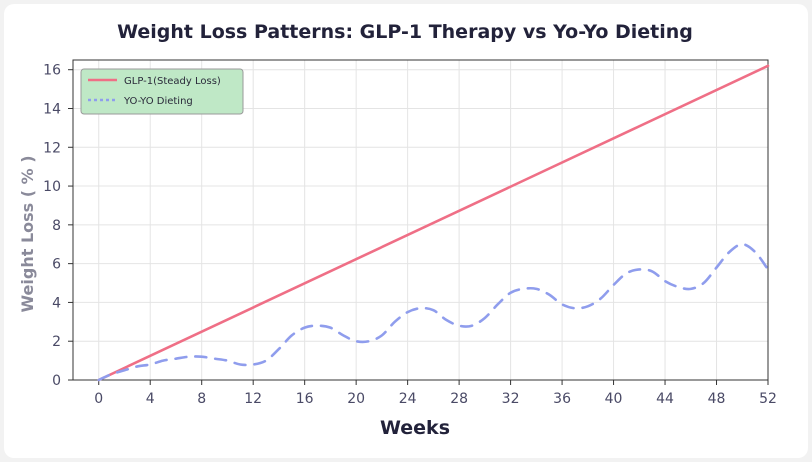 The image size is (812, 462). What do you see at coordinates (52, 187) in the screenshot?
I see `y-tick-label: 10` at bounding box center [52, 187].